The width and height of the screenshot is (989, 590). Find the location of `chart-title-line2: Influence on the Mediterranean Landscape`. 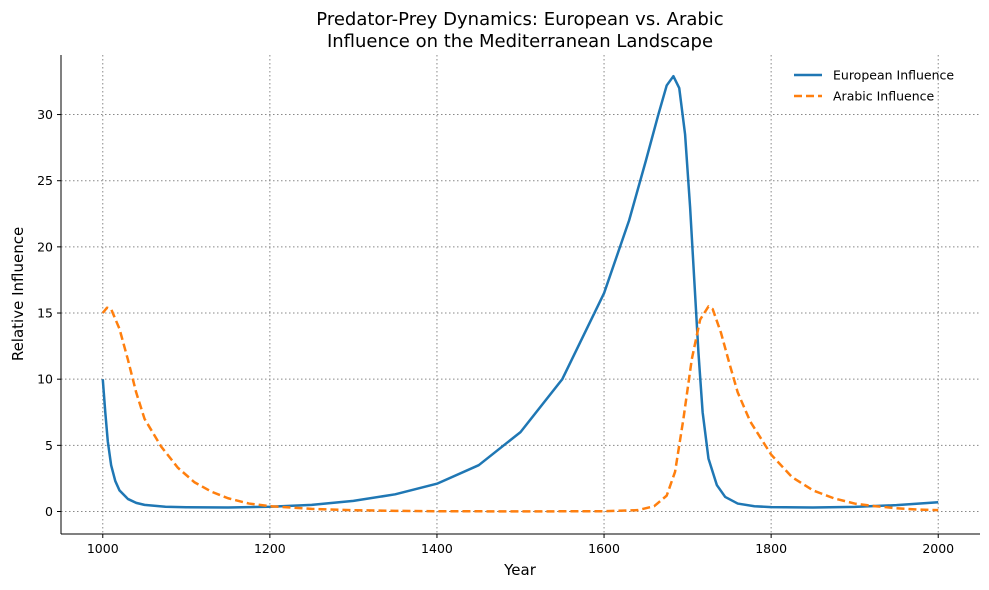

chart-title-line2: Influence on the Mediterranean Landscape is located at coordinates (520, 41).